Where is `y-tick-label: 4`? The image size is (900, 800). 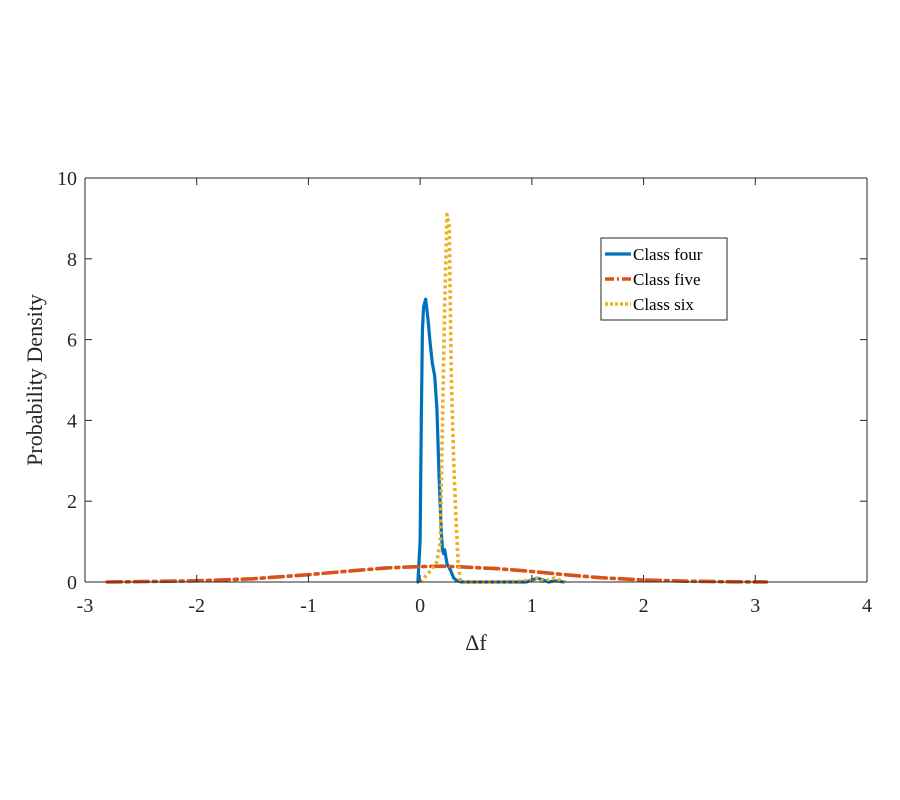
y-tick-label: 4 is located at coordinates (72, 421).